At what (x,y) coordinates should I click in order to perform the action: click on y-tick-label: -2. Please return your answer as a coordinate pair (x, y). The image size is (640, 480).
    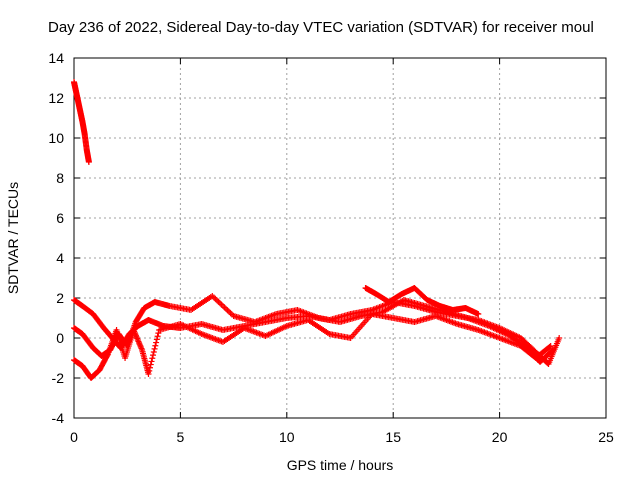
    Looking at the image, I should click on (58, 378).